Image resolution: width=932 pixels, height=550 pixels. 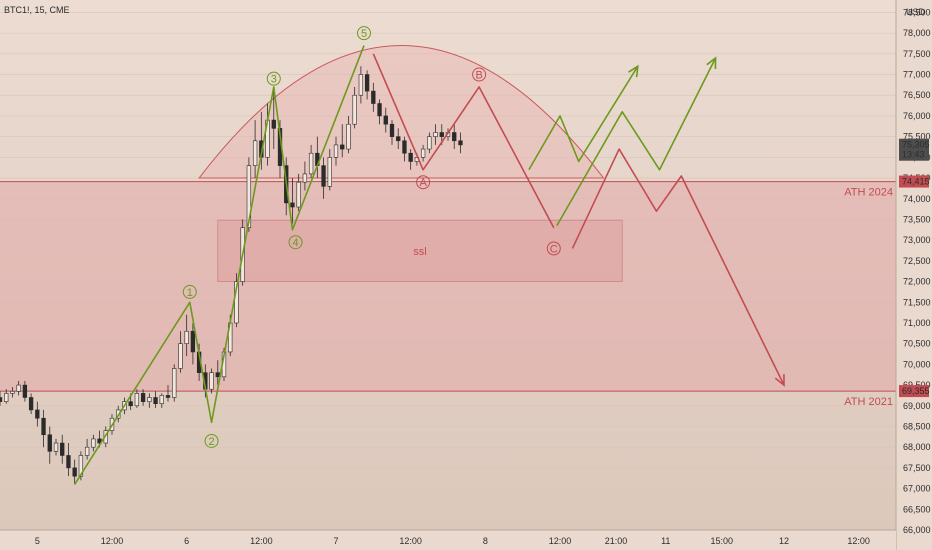 What do you see at coordinates (779, 380) in the screenshot?
I see `projection-path-3-arrowhead` at bounding box center [779, 380].